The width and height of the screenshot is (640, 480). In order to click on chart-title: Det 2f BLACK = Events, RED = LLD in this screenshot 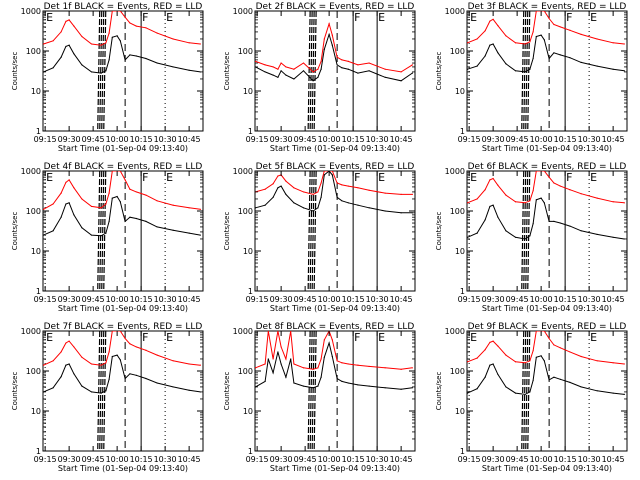, I will do `click(335, 7)`.